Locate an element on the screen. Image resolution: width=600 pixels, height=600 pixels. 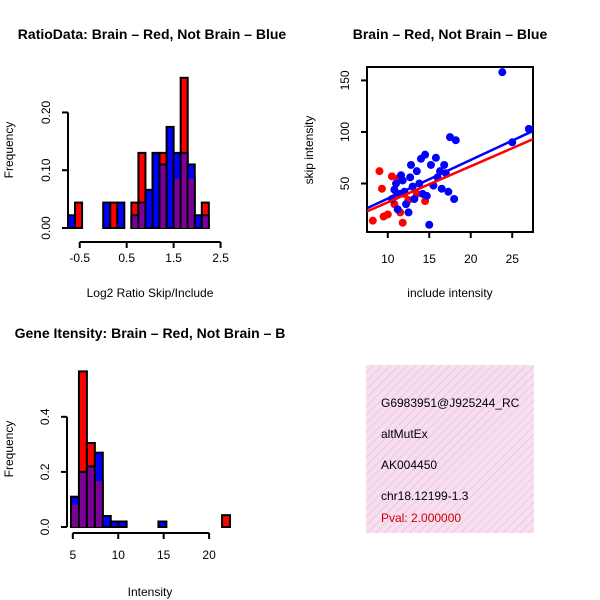
info-line: chr18.12199-1.3 is located at coordinates (425, 496).